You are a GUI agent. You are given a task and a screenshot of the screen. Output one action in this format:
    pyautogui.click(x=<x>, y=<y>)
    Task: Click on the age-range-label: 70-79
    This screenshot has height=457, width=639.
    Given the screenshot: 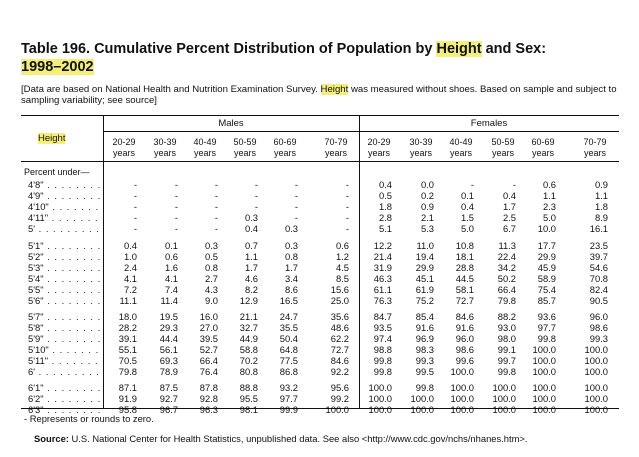 What is the action you would take?
    pyautogui.click(x=336, y=142)
    